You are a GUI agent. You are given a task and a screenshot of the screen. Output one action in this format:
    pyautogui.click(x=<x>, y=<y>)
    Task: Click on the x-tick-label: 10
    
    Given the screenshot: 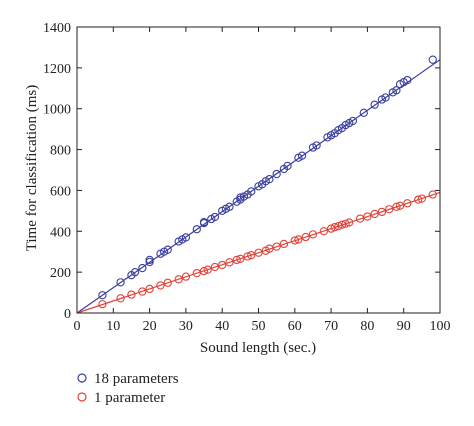 What is the action you would take?
    pyautogui.click(x=113, y=326)
    